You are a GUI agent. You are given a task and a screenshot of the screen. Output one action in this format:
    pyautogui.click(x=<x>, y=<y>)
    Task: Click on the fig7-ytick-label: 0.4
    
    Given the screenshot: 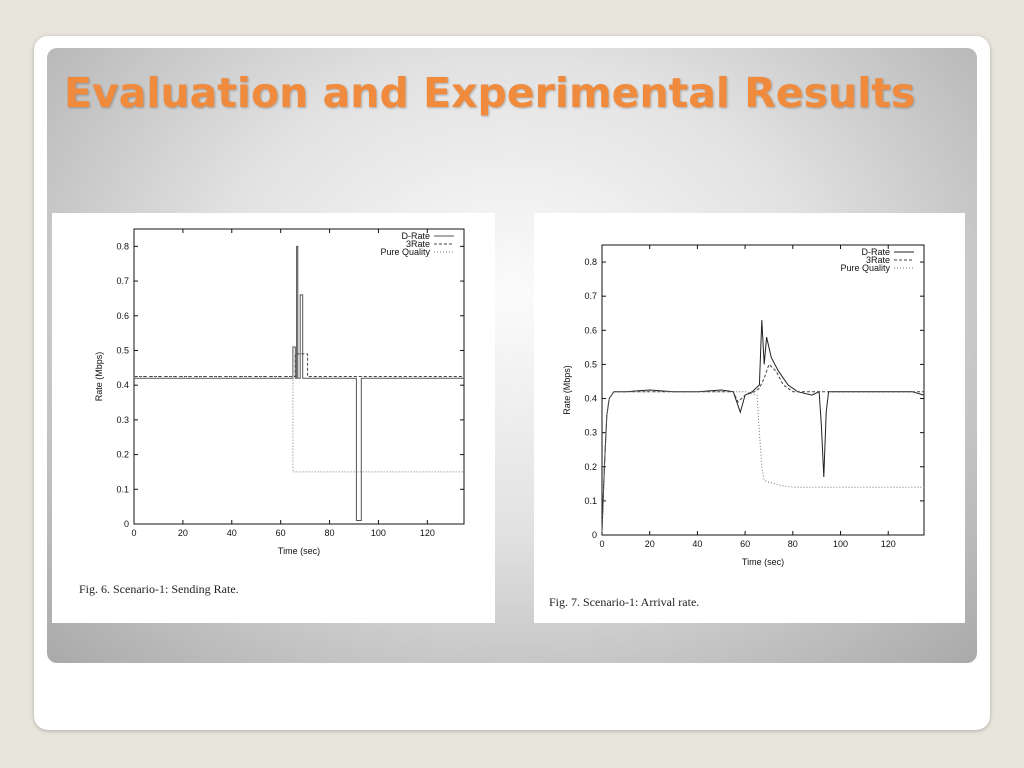 What is the action you would take?
    pyautogui.click(x=590, y=399)
    